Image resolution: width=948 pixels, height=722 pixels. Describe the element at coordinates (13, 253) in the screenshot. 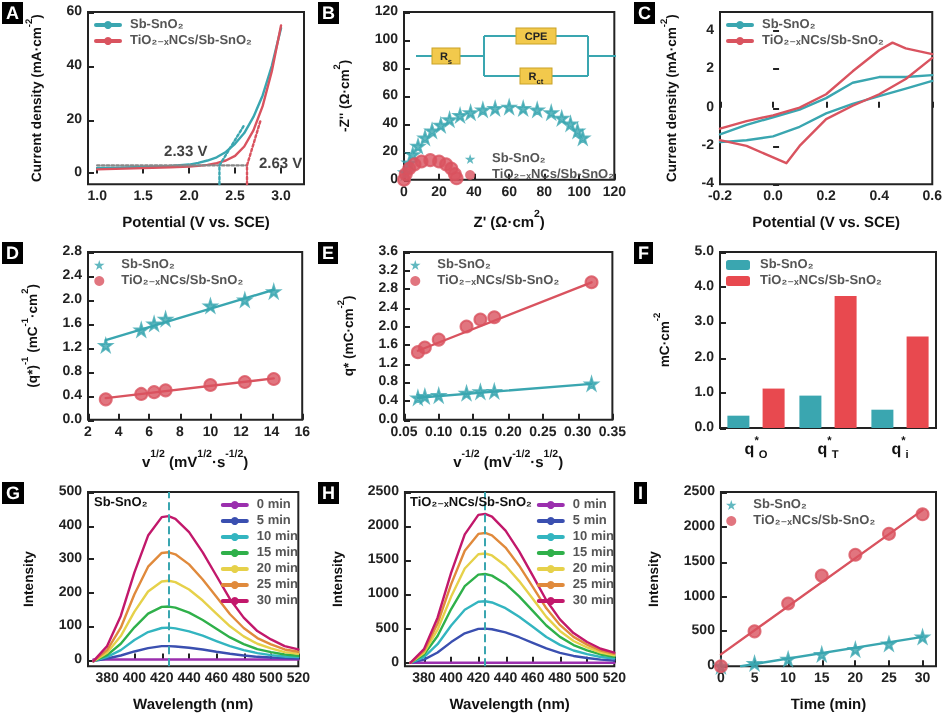

I see `chart-title: D` at that location.